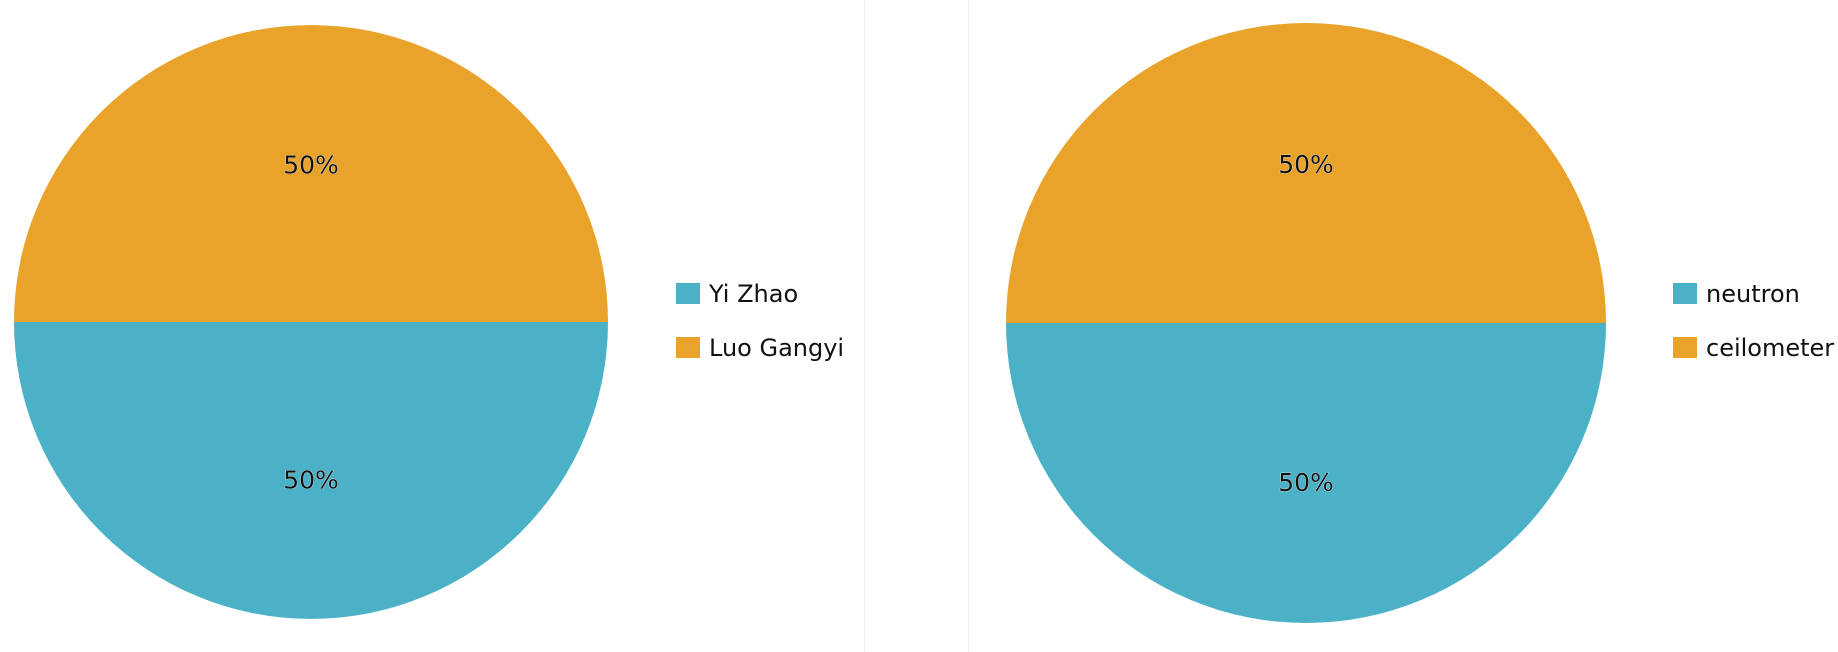 The width and height of the screenshot is (1838, 652). What do you see at coordinates (968, 326) in the screenshot?
I see `panel-divider-right` at bounding box center [968, 326].